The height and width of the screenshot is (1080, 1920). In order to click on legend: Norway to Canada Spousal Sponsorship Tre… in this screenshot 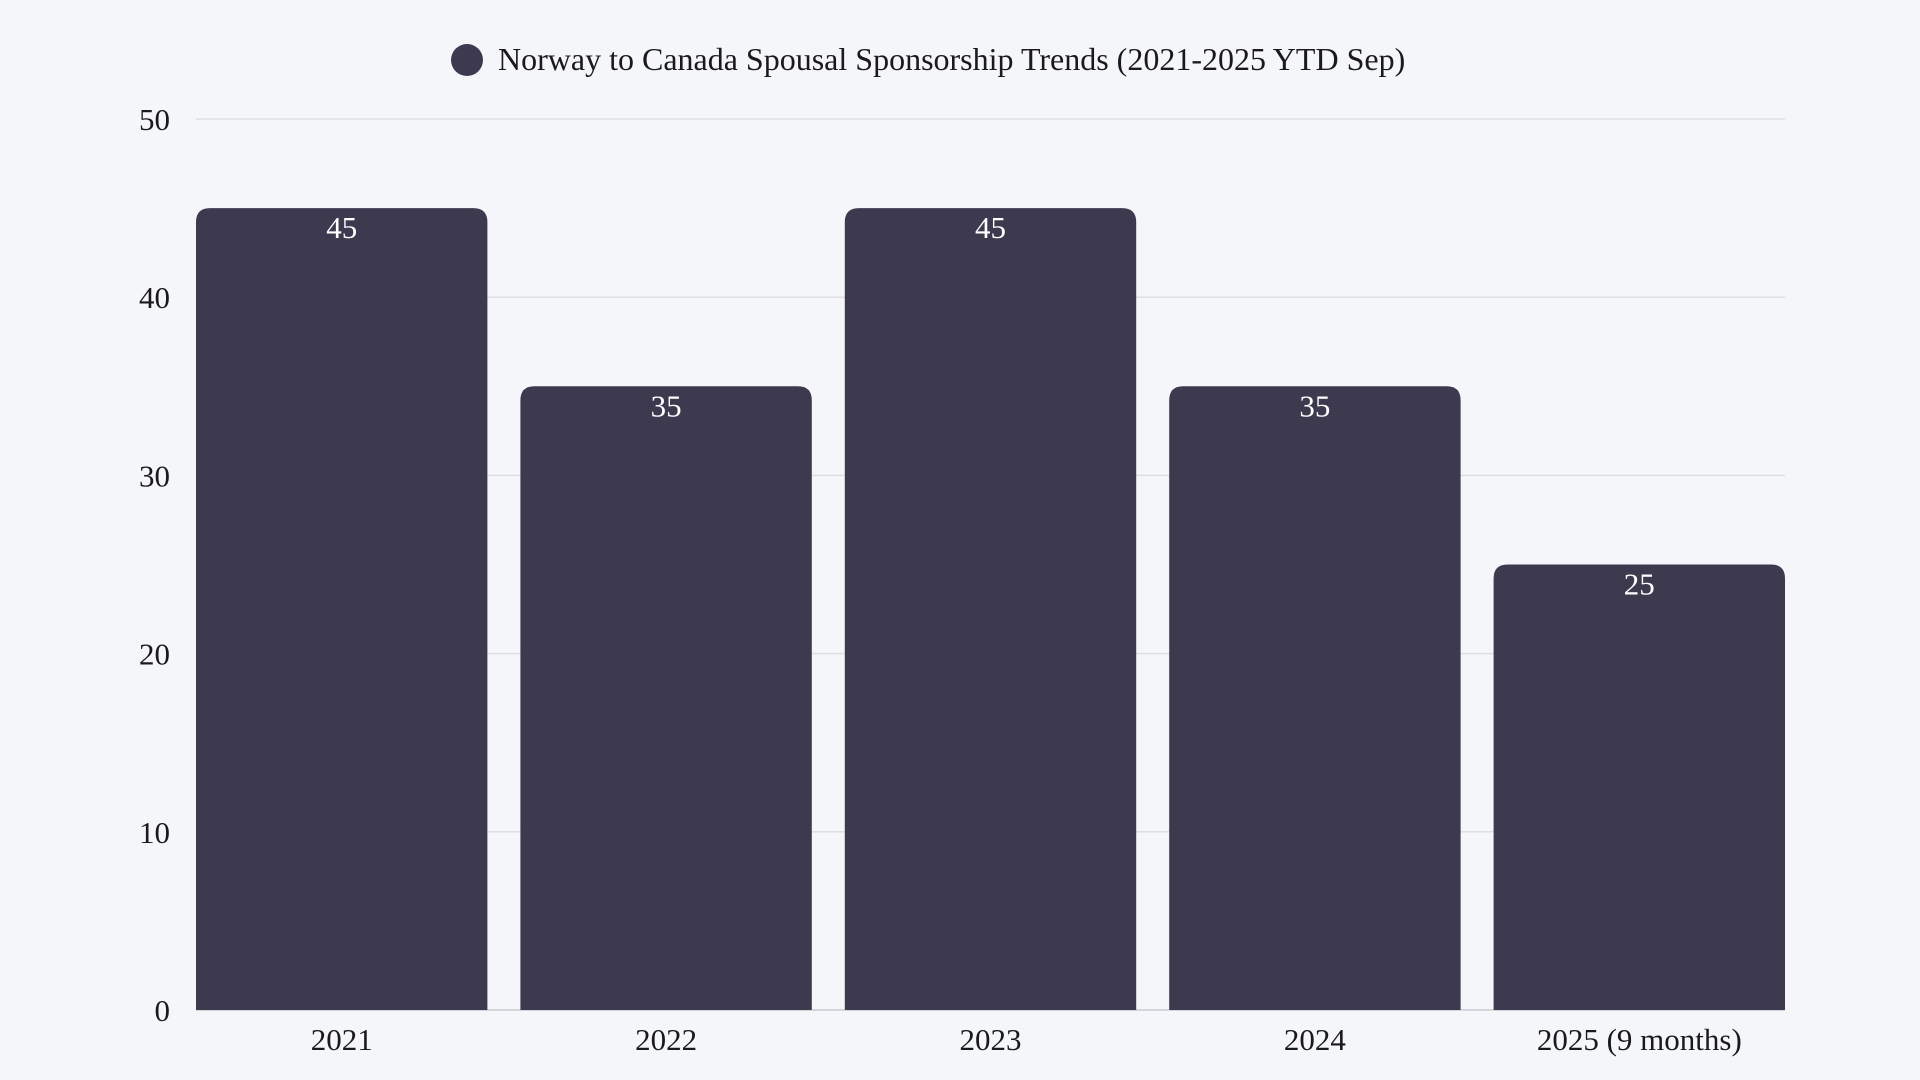, I will do `click(928, 59)`.